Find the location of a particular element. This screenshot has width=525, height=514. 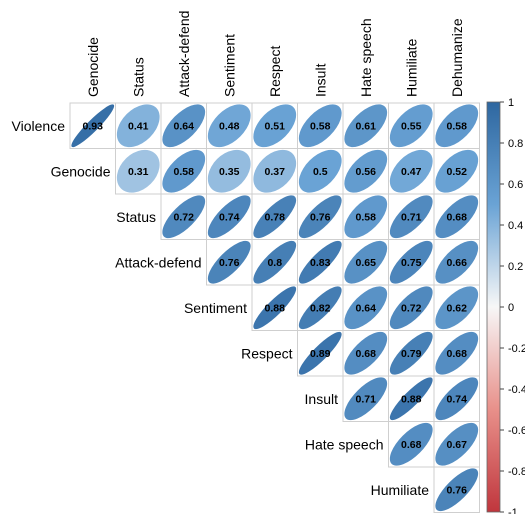

column-label: Attack-defend is located at coordinates (184, 54).